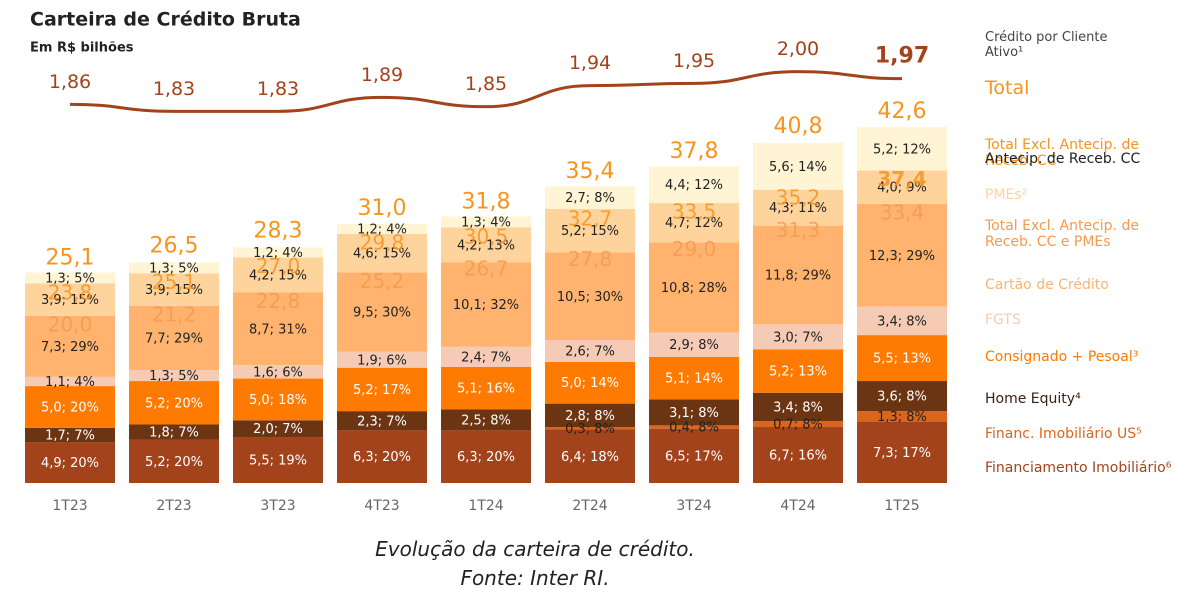 This screenshot has height=593, width=1190. What do you see at coordinates (694, 379) in the screenshot?
I see `value-label: 5,1; 14%` at bounding box center [694, 379].